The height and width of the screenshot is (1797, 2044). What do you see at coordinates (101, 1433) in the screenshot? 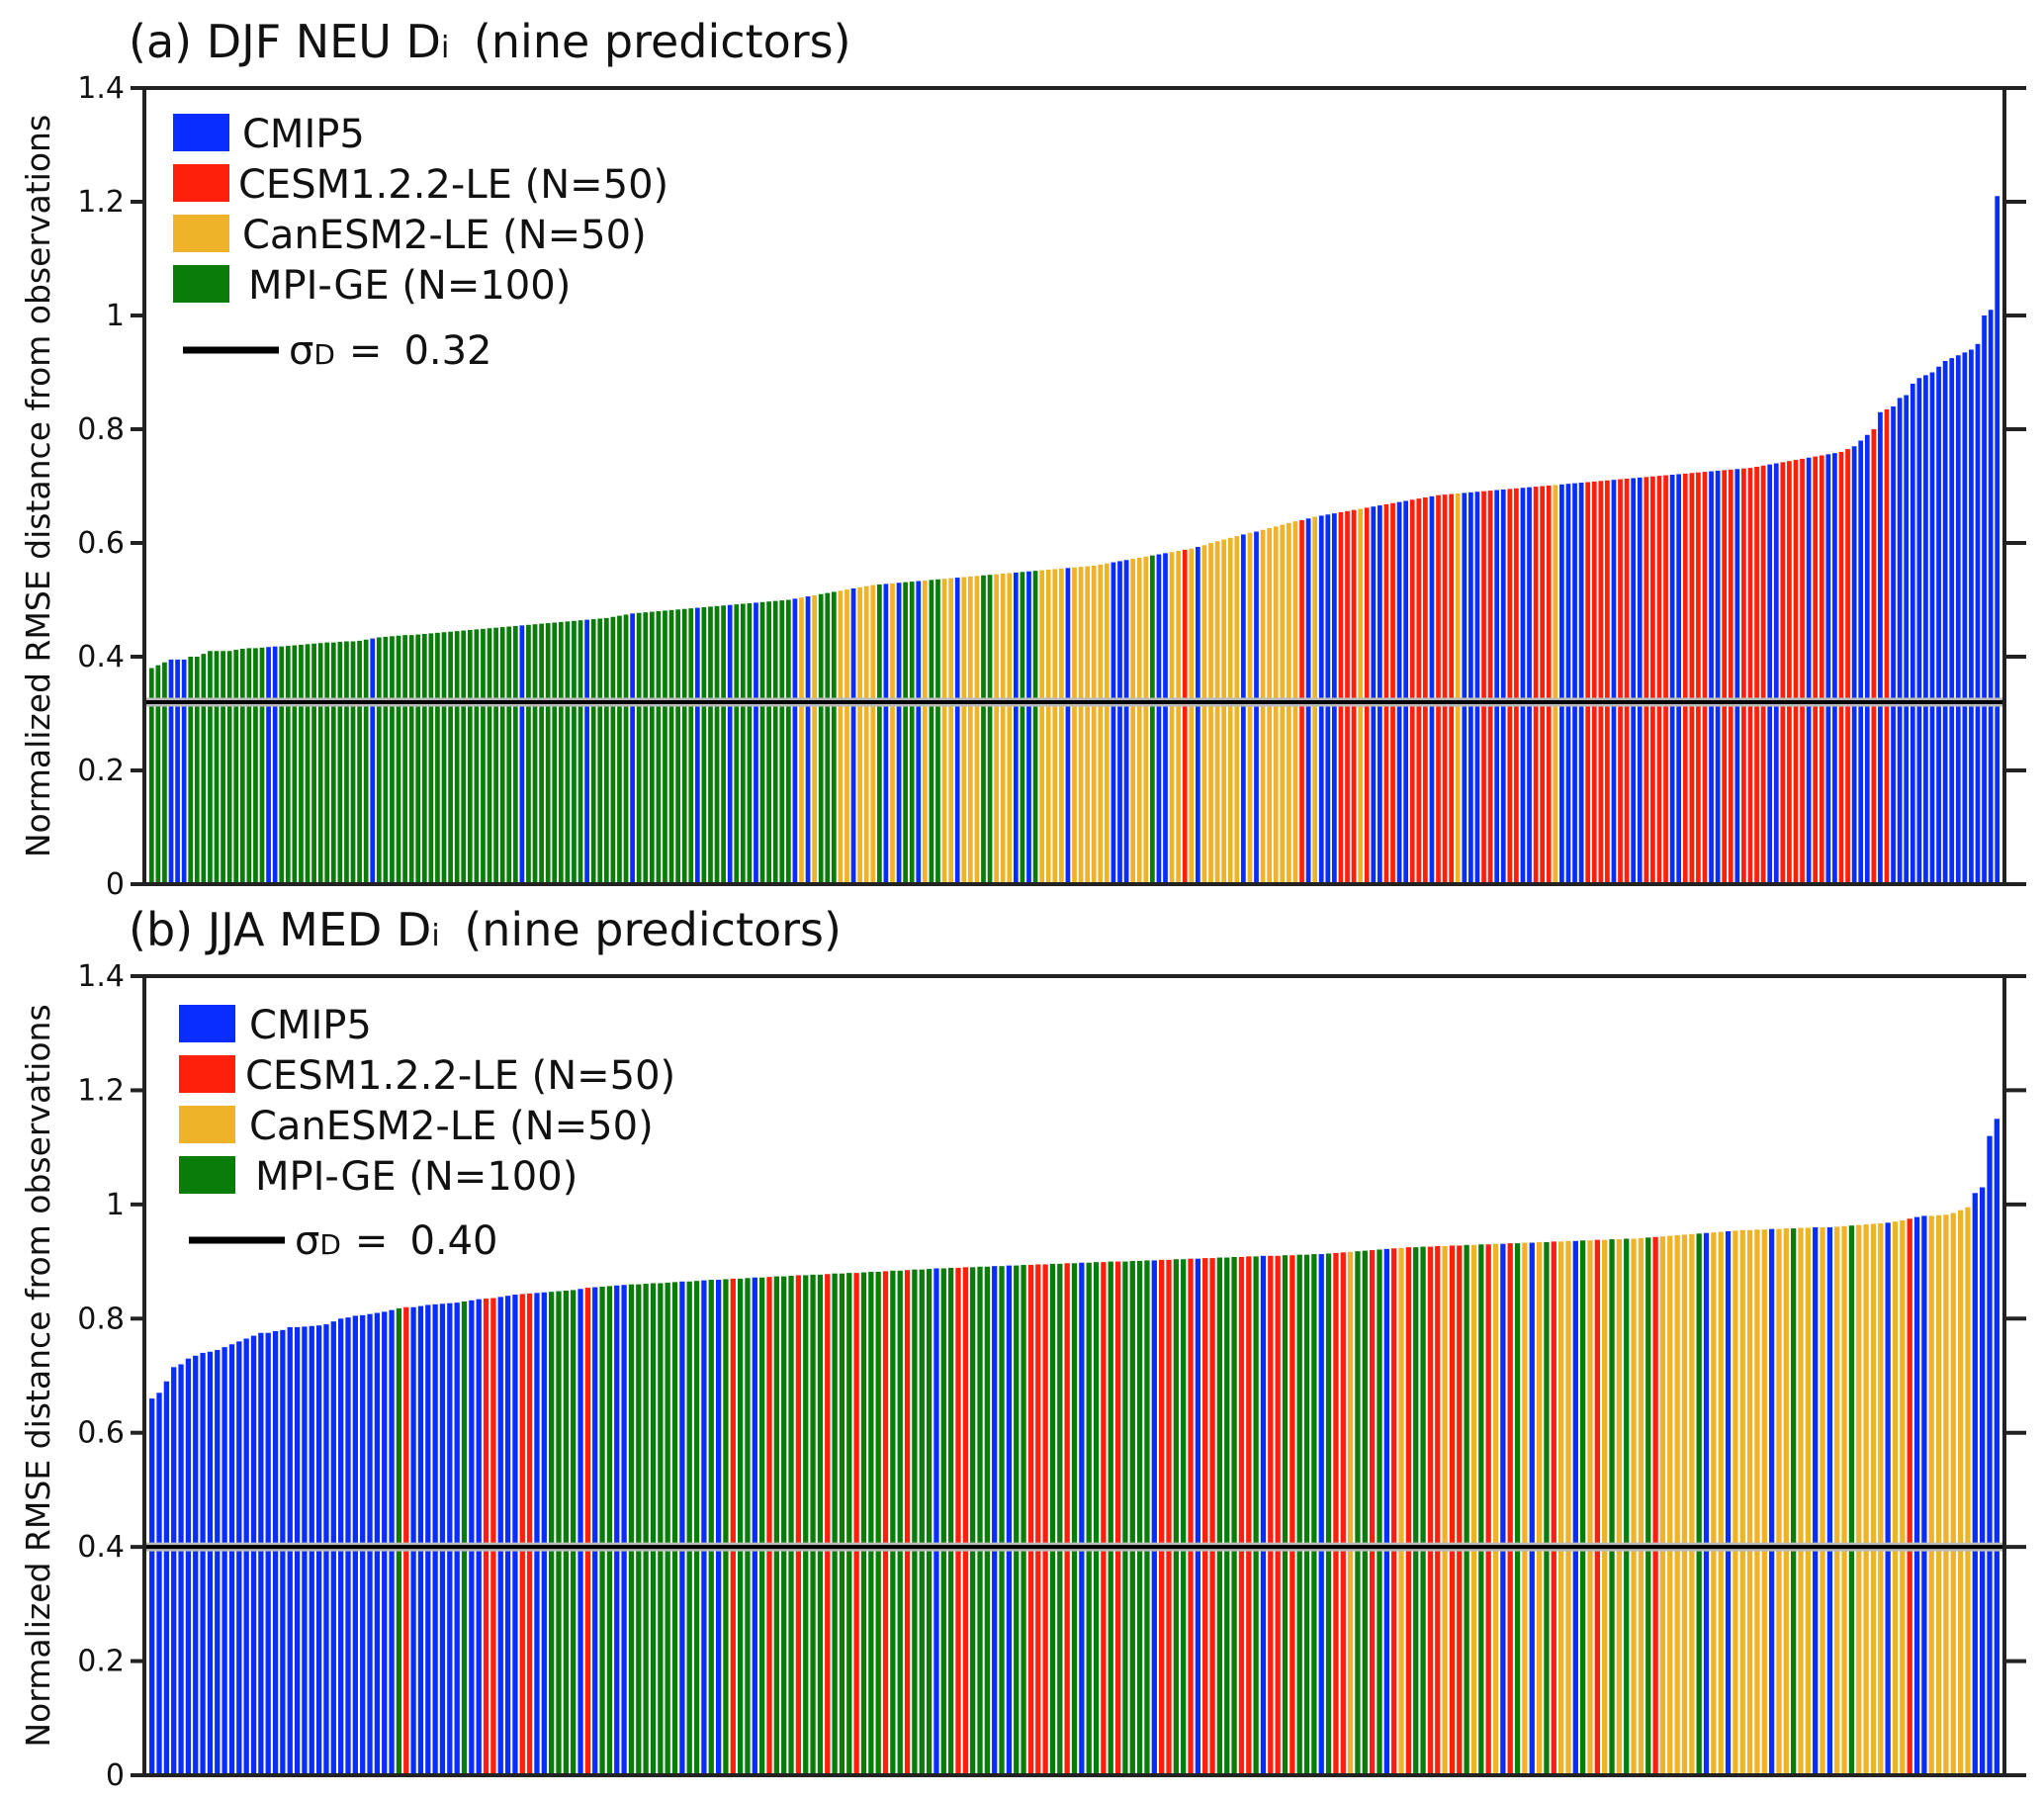
I see `y-tick-label: 0.6` at bounding box center [101, 1433].